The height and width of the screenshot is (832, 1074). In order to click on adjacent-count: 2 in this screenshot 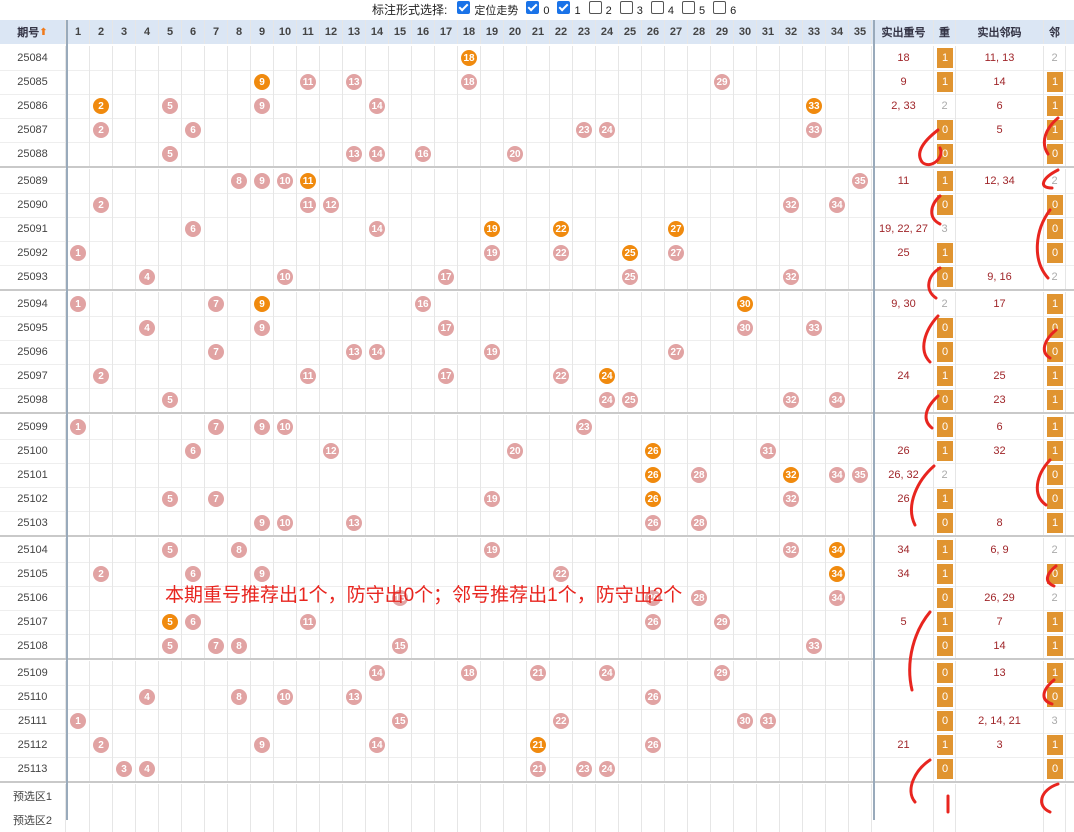, I will do `click(1054, 181)`.